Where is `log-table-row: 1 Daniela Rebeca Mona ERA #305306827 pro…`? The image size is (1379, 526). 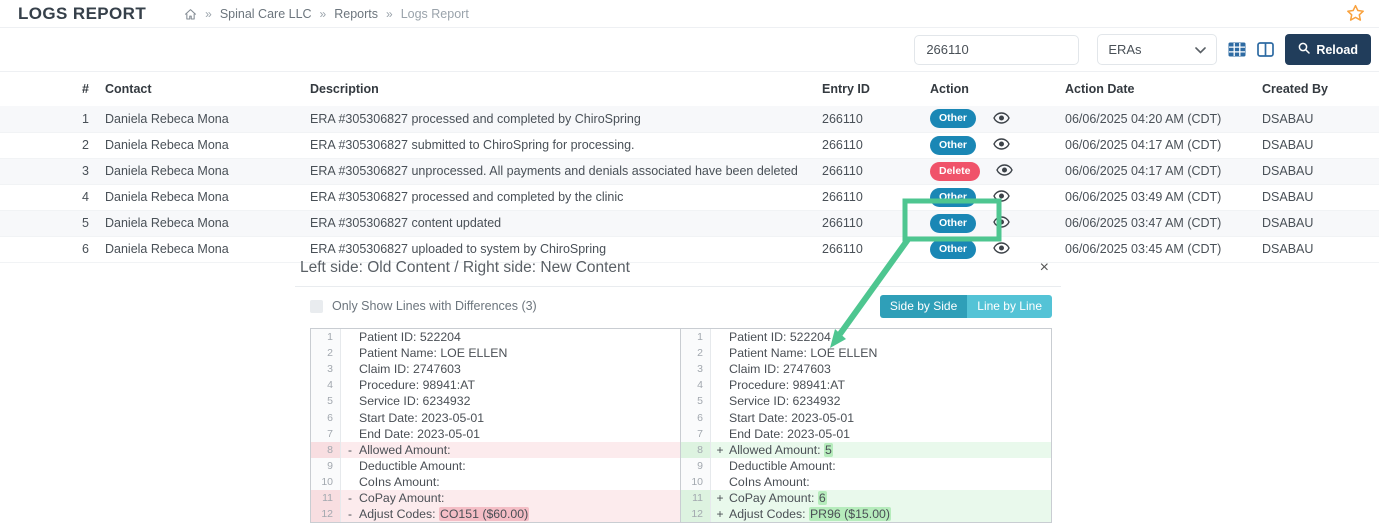 log-table-row: 1 Daniela Rebeca Mona ERA #305306827 pro… is located at coordinates (689, 119).